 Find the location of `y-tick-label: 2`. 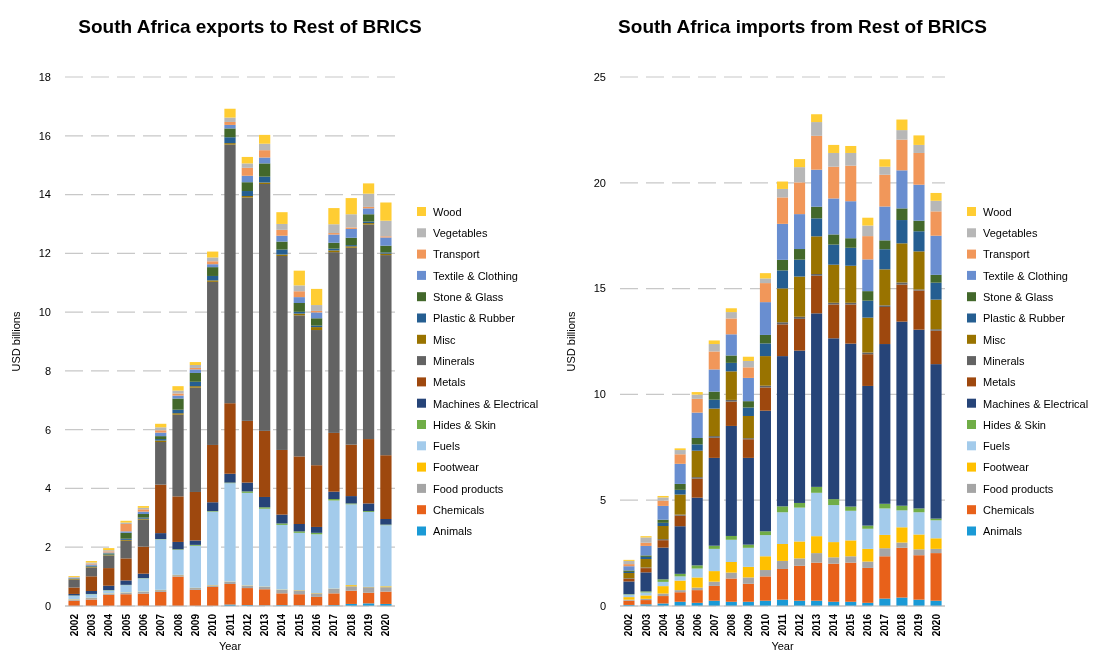

y-tick-label: 2 is located at coordinates (47, 547).